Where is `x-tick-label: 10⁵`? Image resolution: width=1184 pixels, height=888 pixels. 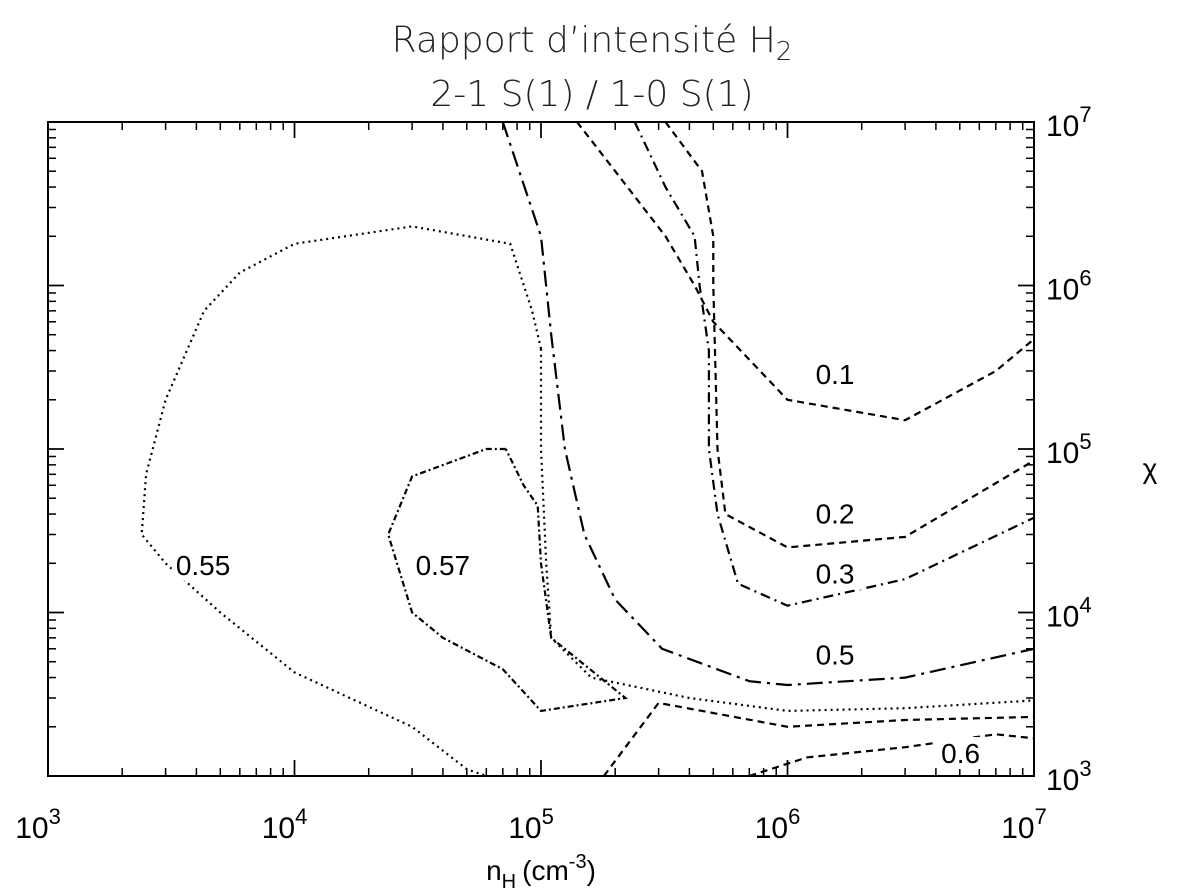 x-tick-label: 10⁵ is located at coordinates (531, 824).